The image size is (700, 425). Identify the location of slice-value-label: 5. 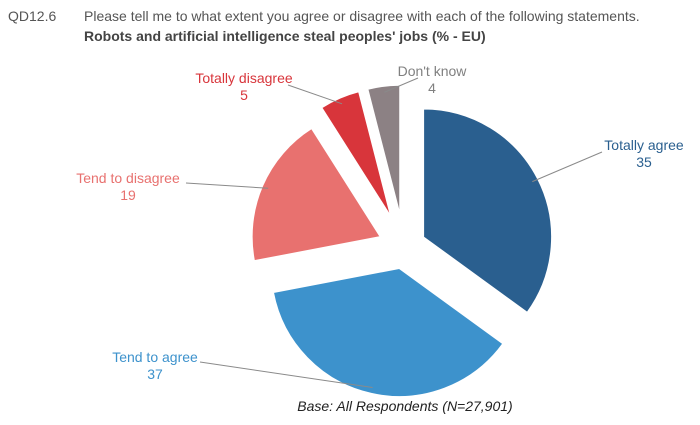
(244, 95).